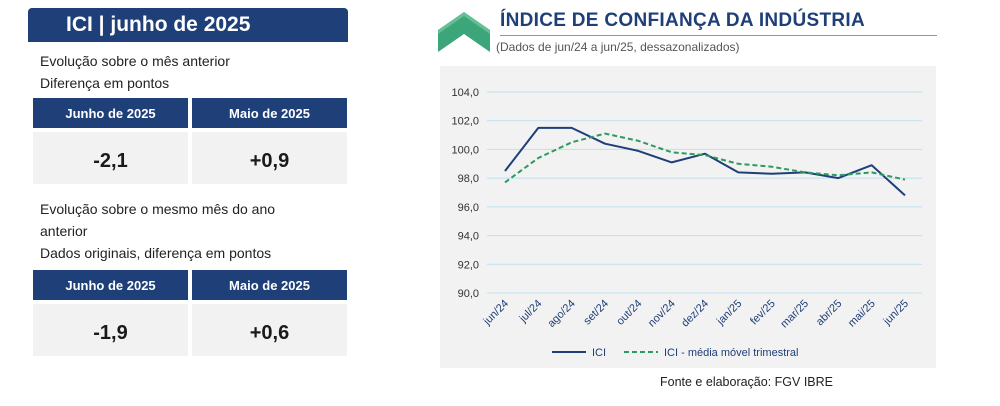 Image resolution: width=1000 pixels, height=406 pixels. I want to click on title-rule, so click(718, 35).